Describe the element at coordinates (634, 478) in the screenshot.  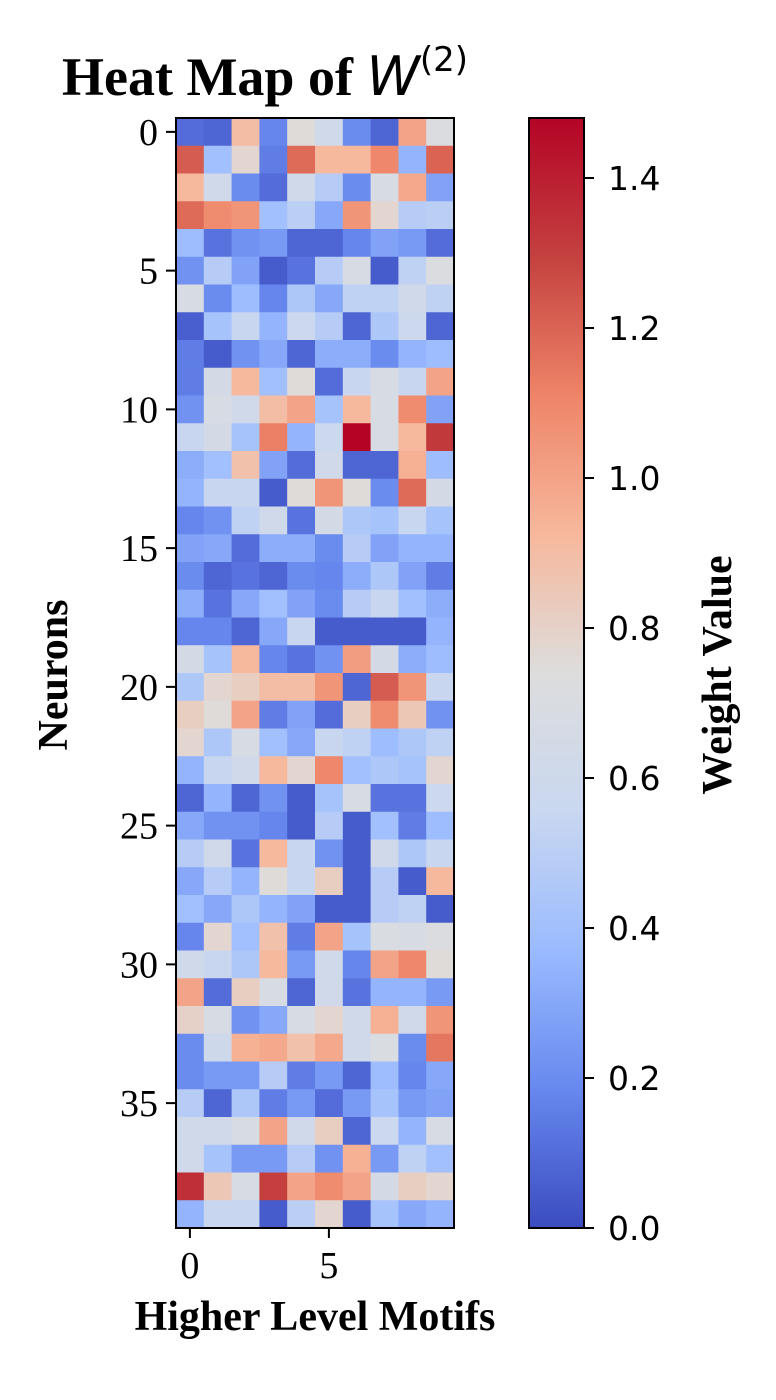
I see `colorbar-tick-label: 1.0` at that location.